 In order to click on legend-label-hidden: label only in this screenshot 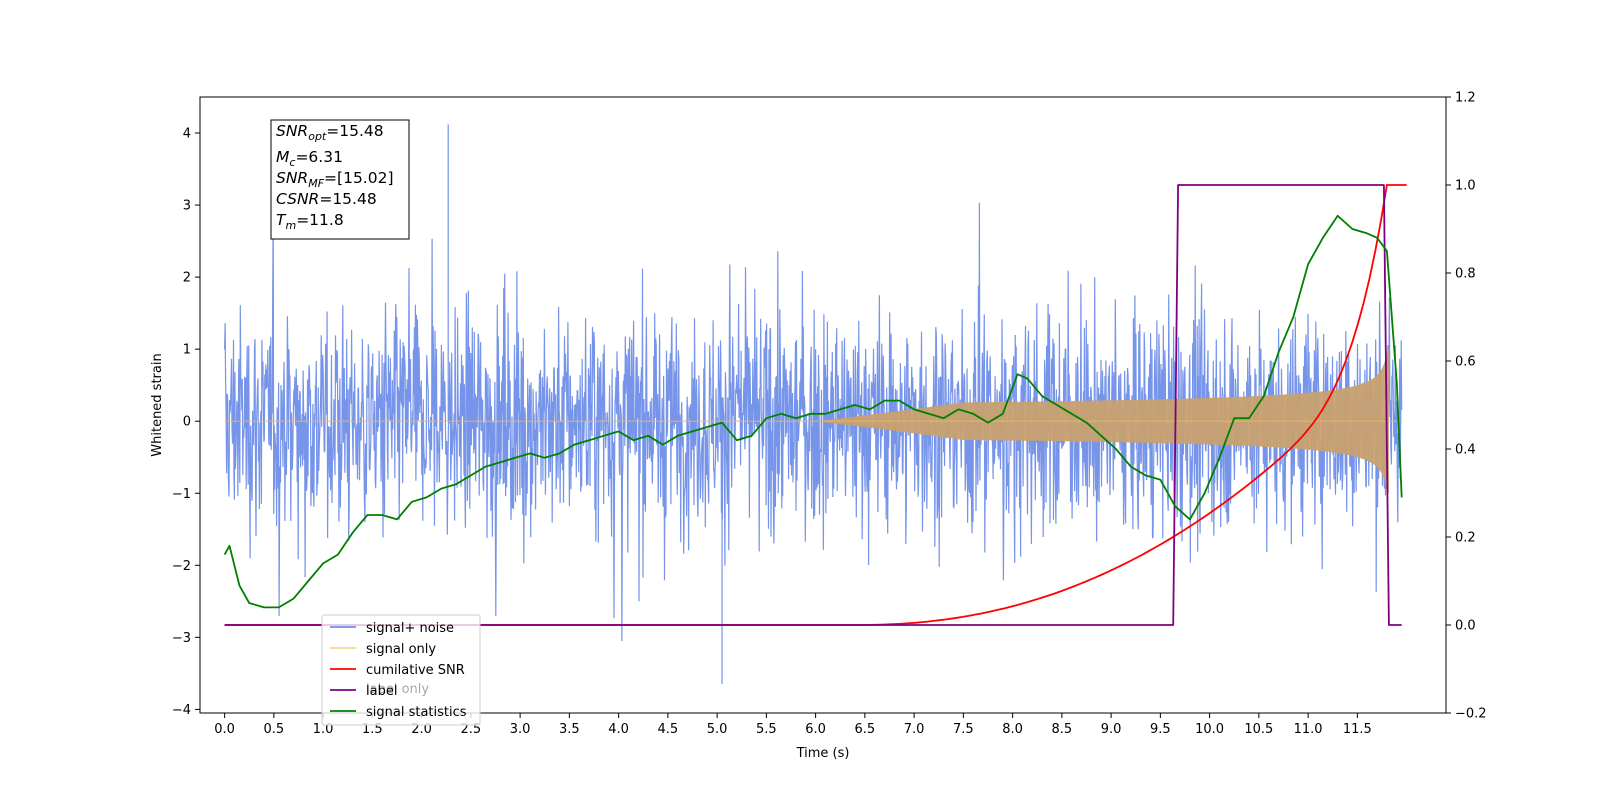, I will do `click(397, 689)`.